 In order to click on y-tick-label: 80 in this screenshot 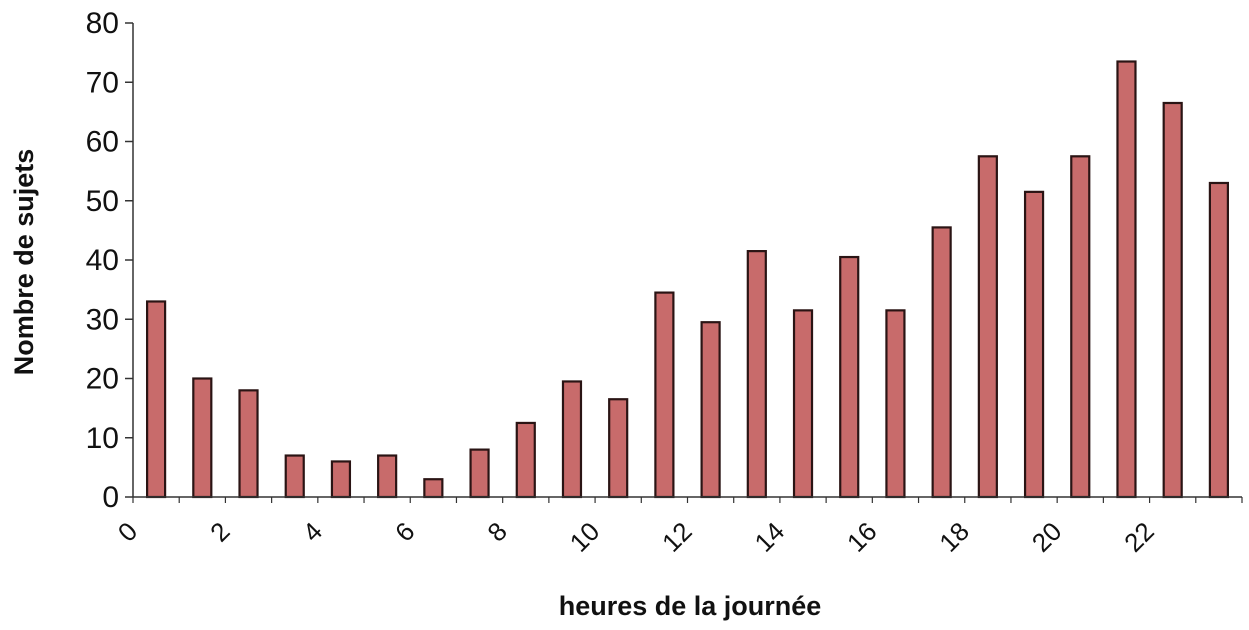, I will do `click(102, 23)`.